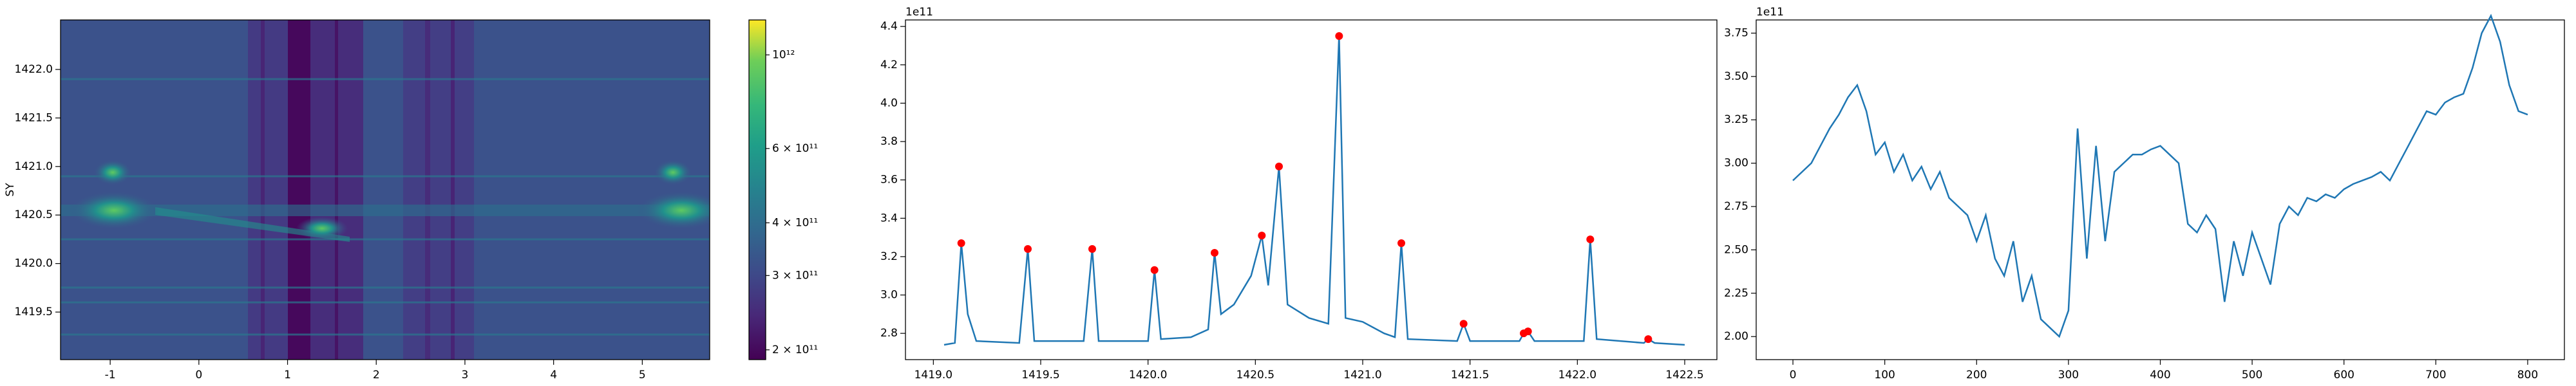  Describe the element at coordinates (889, 26) in the screenshot. I see `y-tick-label: 4.4` at that location.